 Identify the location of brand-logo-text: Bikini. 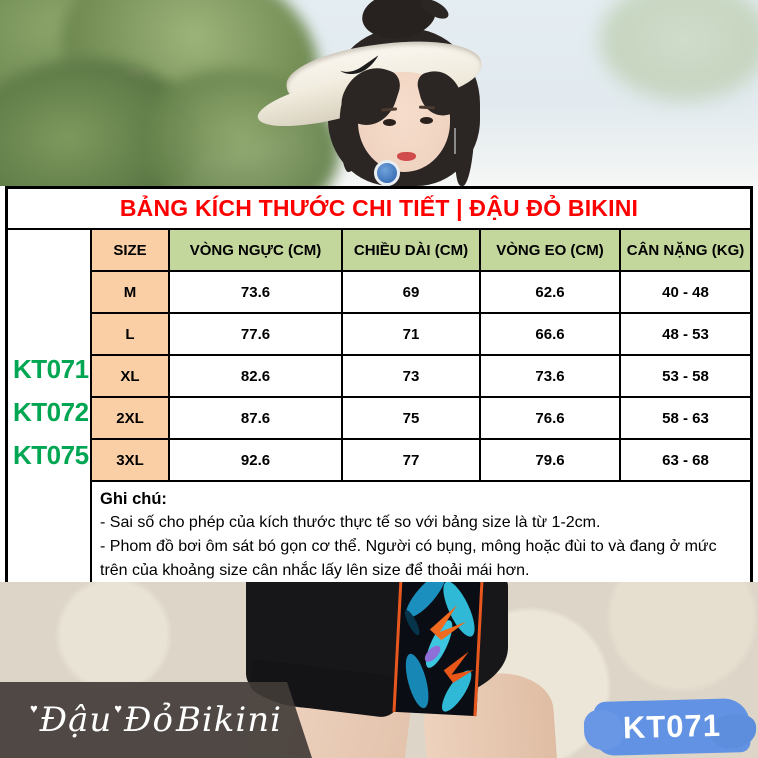
(229, 720).